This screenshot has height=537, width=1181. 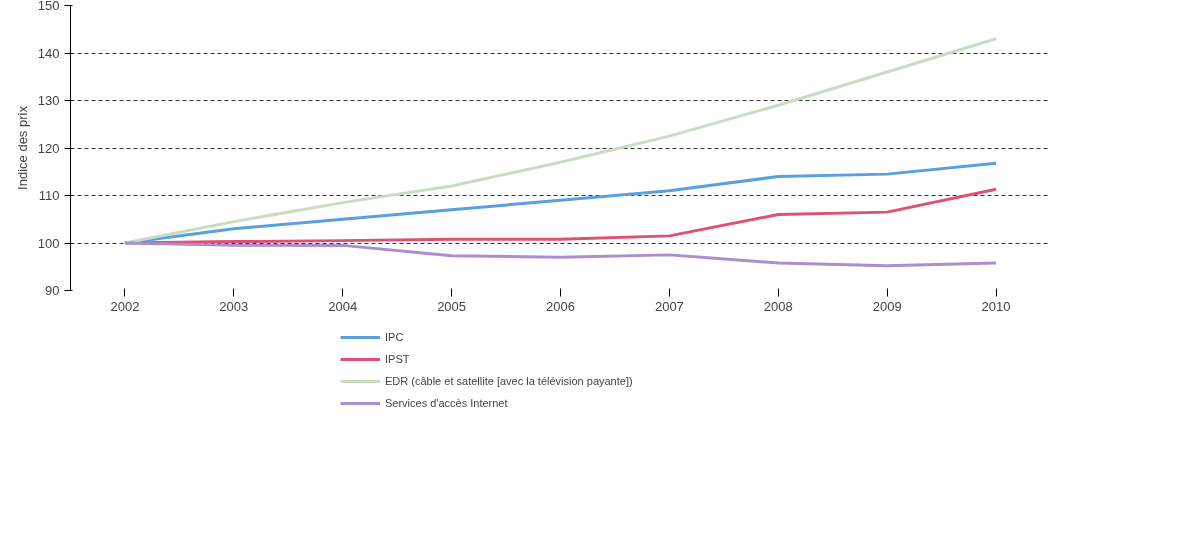 What do you see at coordinates (669, 306) in the screenshot?
I see `x-tick-label: 2007` at bounding box center [669, 306].